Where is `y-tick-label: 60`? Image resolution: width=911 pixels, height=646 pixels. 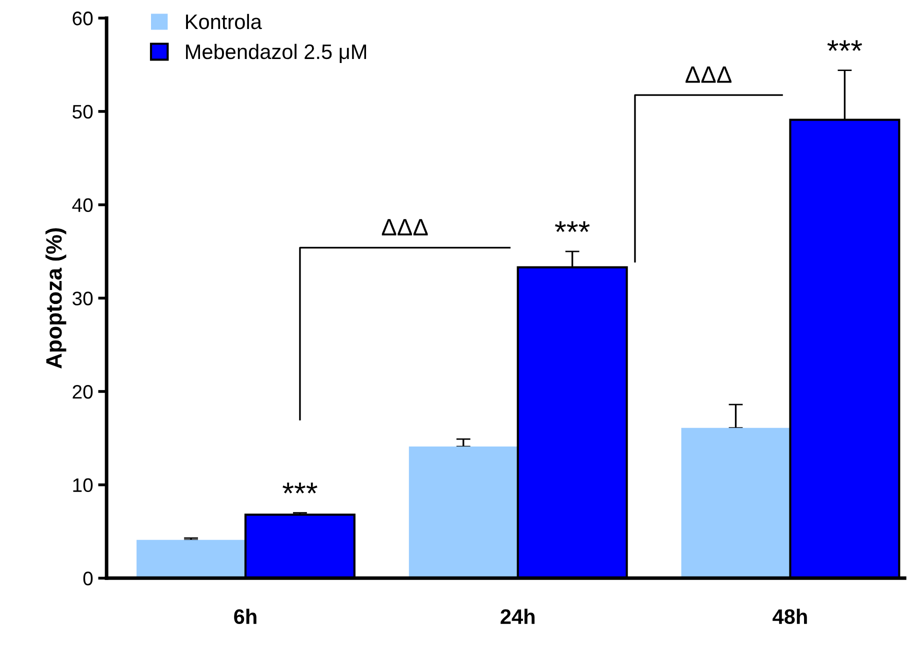
y-tick-label: 60 is located at coordinates (82, 19).